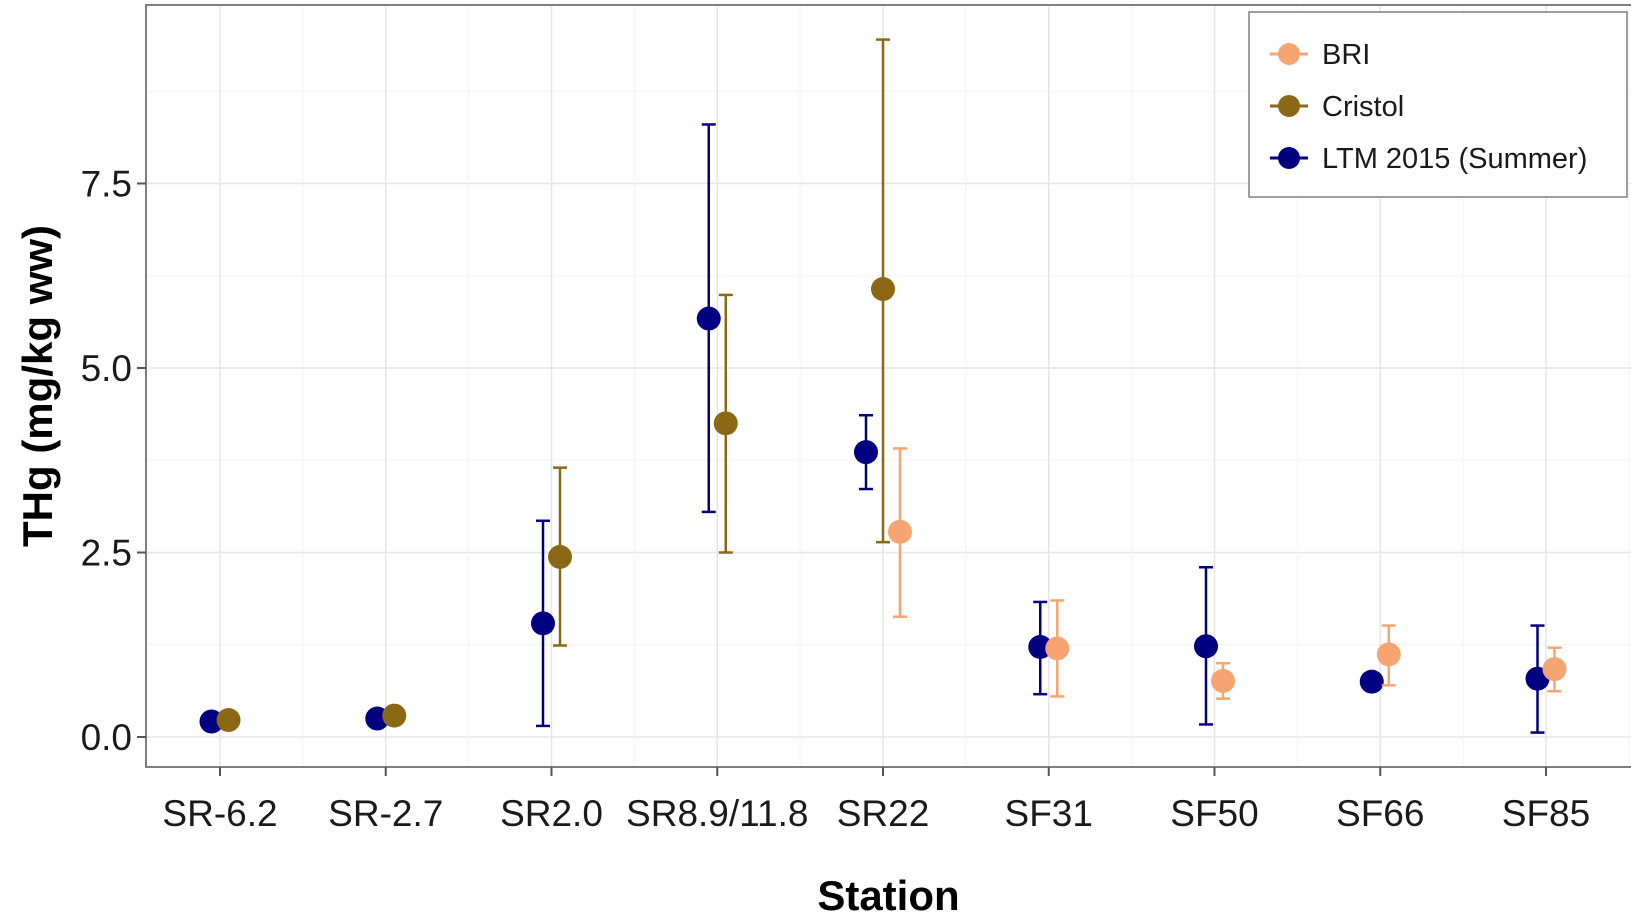 This screenshot has height=921, width=1631. What do you see at coordinates (106, 553) in the screenshot?
I see `y-tick-label: 2.5` at bounding box center [106, 553].